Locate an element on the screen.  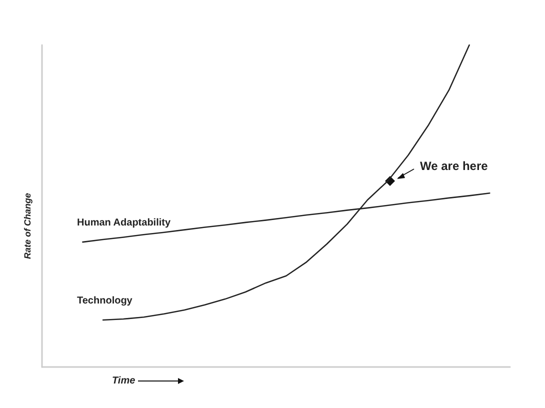
y-axis-title: Rate of Change is located at coordinates (27, 226).